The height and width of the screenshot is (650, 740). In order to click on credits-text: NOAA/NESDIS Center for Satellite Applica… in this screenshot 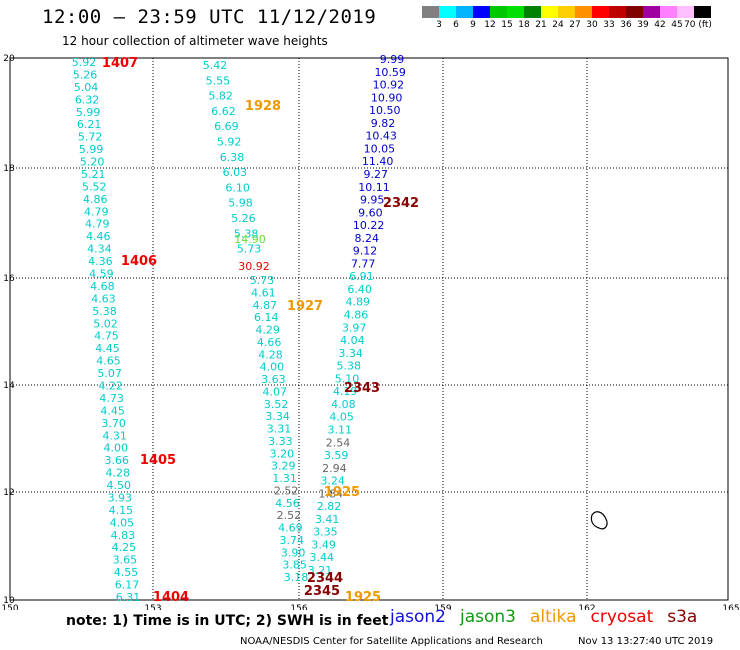, I will do `click(391, 641)`.